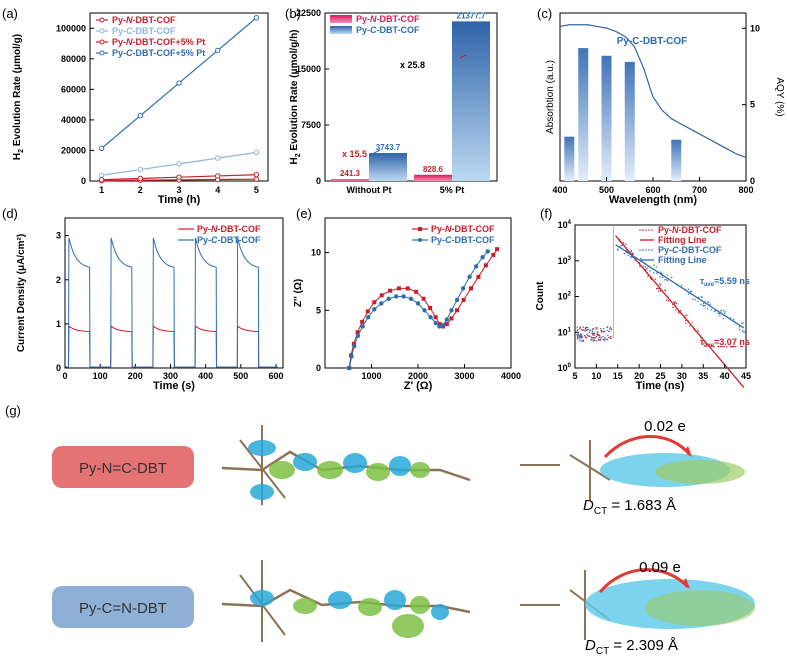  Describe the element at coordinates (129, 53) in the screenshot. I see `legend-label-a-em: C` at that location.